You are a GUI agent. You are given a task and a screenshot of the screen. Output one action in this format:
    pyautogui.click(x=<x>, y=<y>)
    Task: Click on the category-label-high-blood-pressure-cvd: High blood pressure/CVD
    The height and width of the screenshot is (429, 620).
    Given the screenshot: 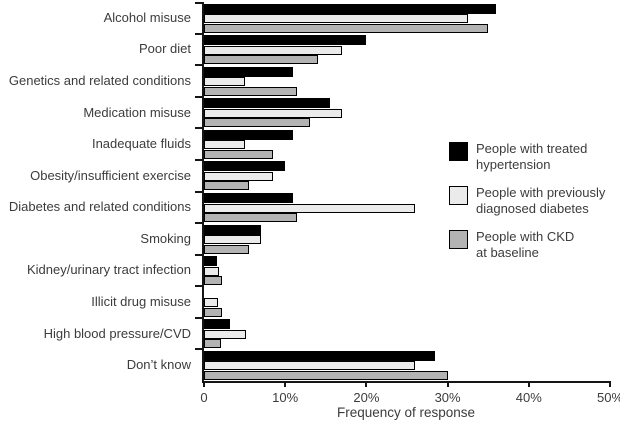 What is the action you would take?
    pyautogui.click(x=117, y=333)
    